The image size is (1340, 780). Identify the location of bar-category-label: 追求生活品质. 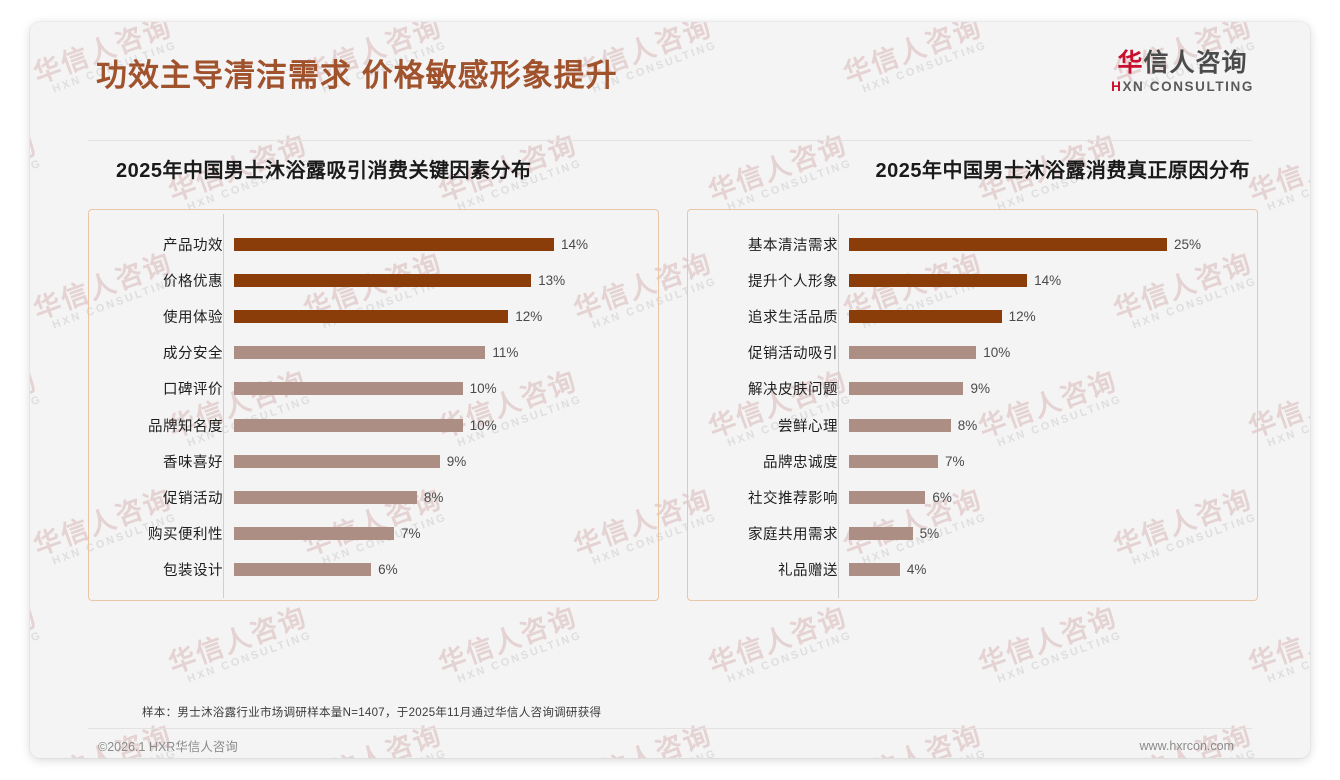
(793, 317).